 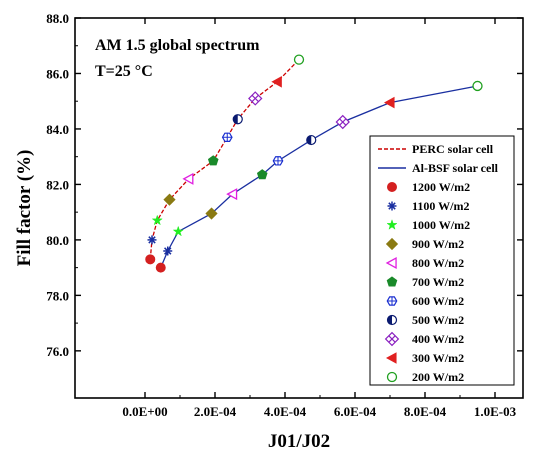 What do you see at coordinates (453, 149) in the screenshot?
I see `legend-label: PERC solar cell` at bounding box center [453, 149].